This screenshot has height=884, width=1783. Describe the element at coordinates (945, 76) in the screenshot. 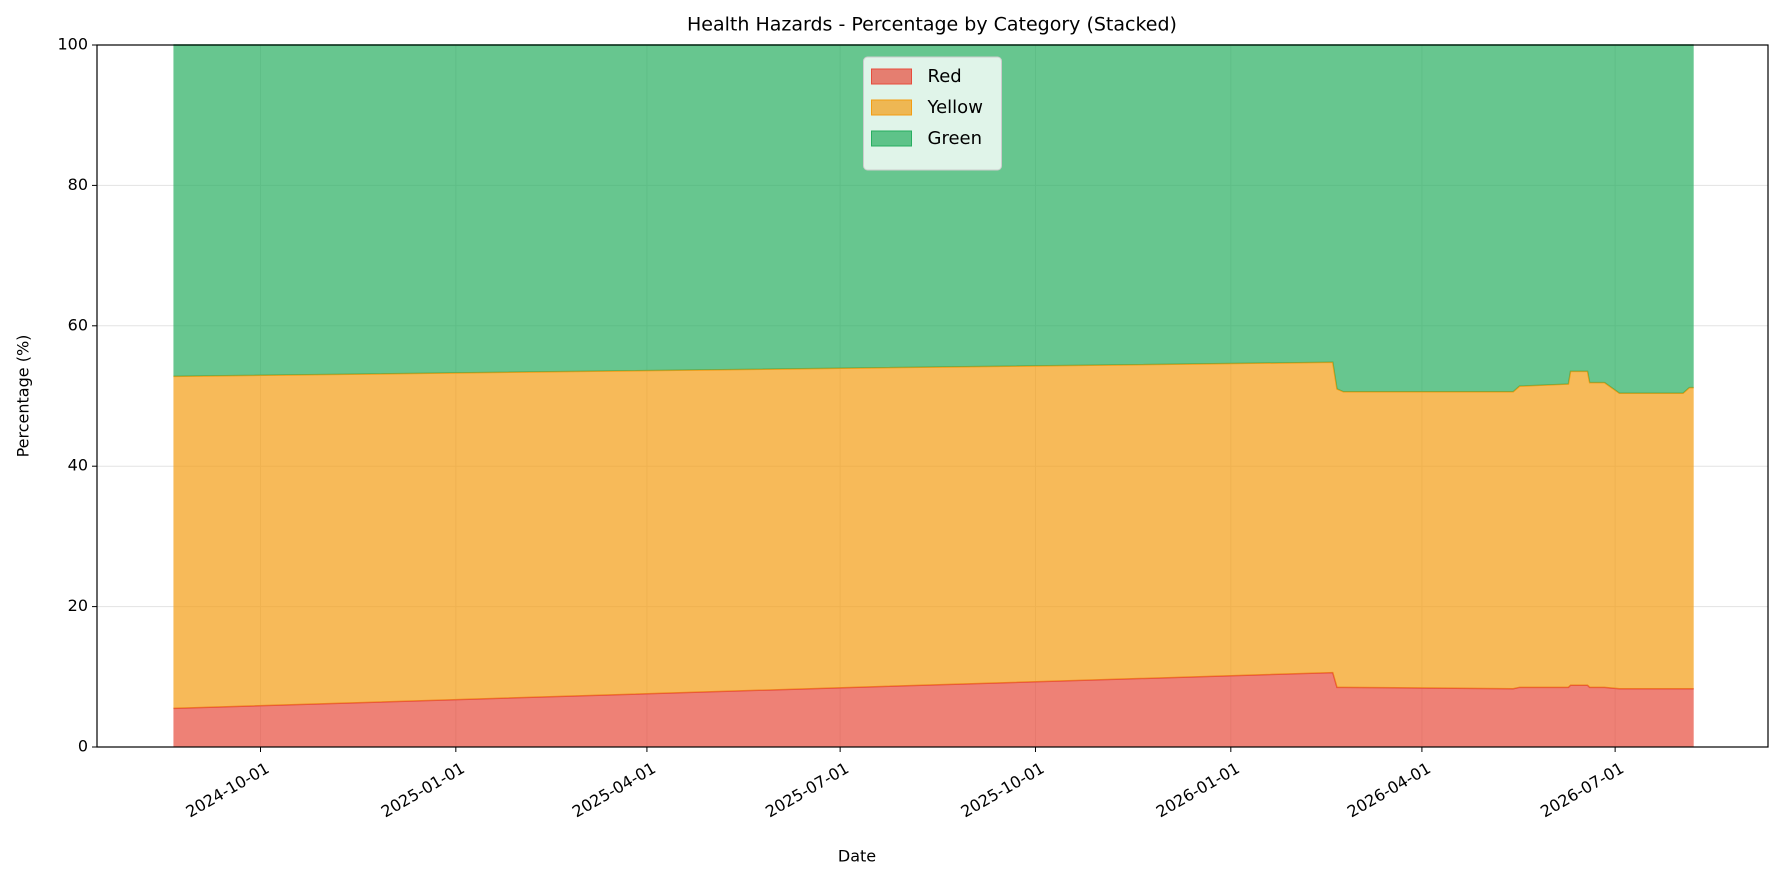

I see `legend-label: Red` at that location.